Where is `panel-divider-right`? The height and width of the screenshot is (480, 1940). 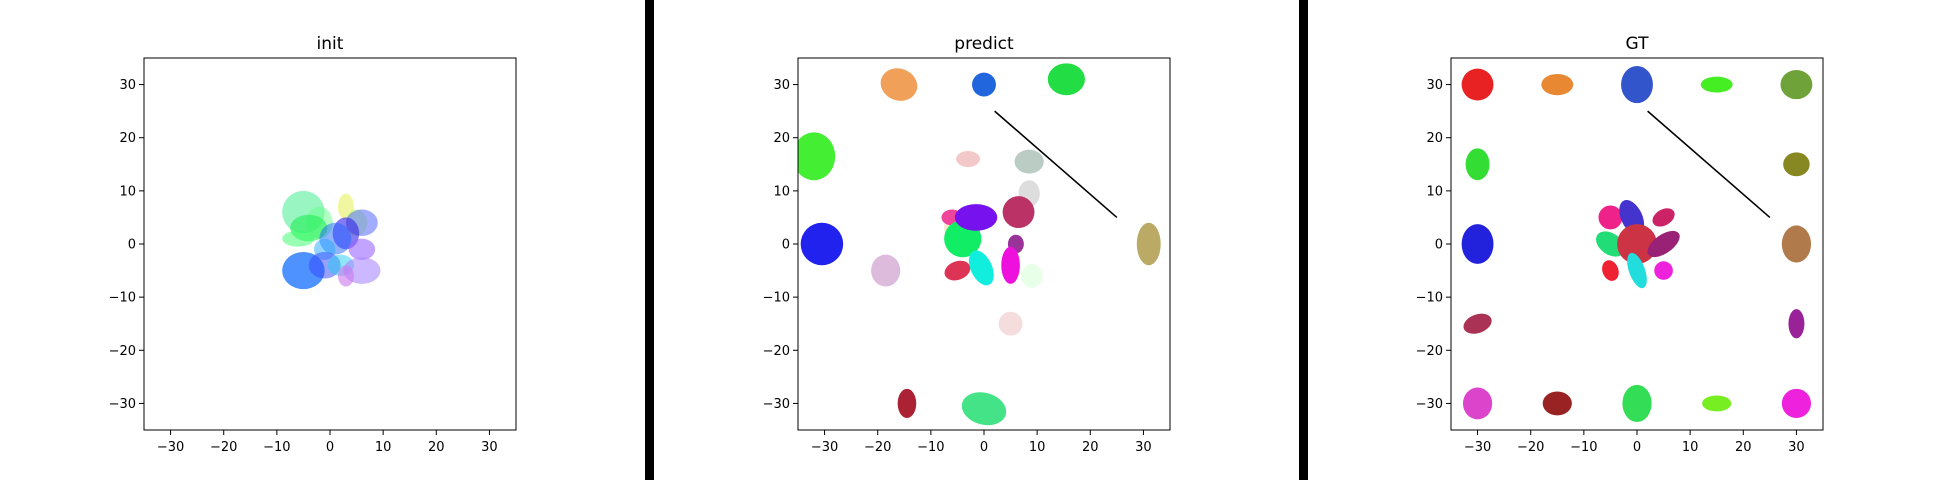
panel-divider-right is located at coordinates (1303, 240).